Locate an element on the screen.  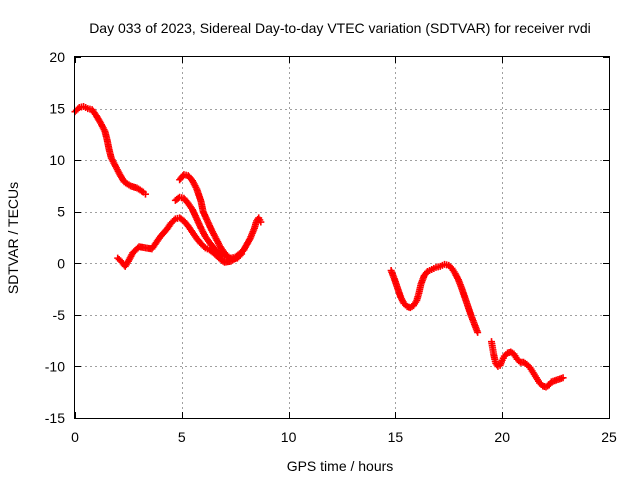
x-tick-label: 5 is located at coordinates (182, 437).